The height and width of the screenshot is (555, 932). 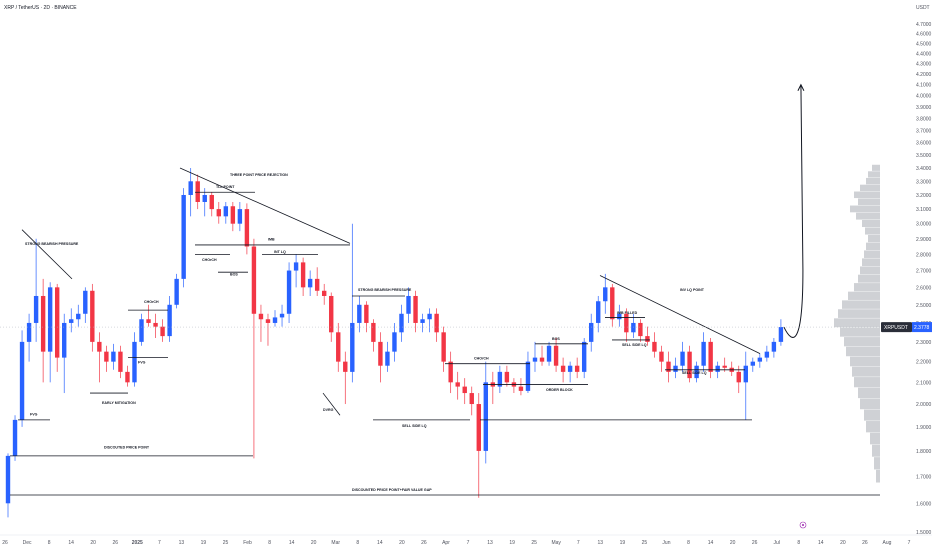 I want to click on price-badge-value-box, so click(x=922, y=327).